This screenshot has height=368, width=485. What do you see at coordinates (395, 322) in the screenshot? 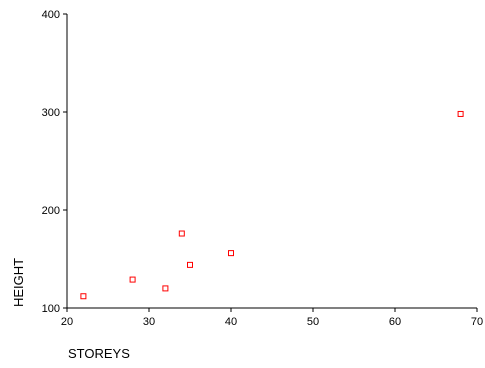
I see `x-tick-label: 60` at bounding box center [395, 322].